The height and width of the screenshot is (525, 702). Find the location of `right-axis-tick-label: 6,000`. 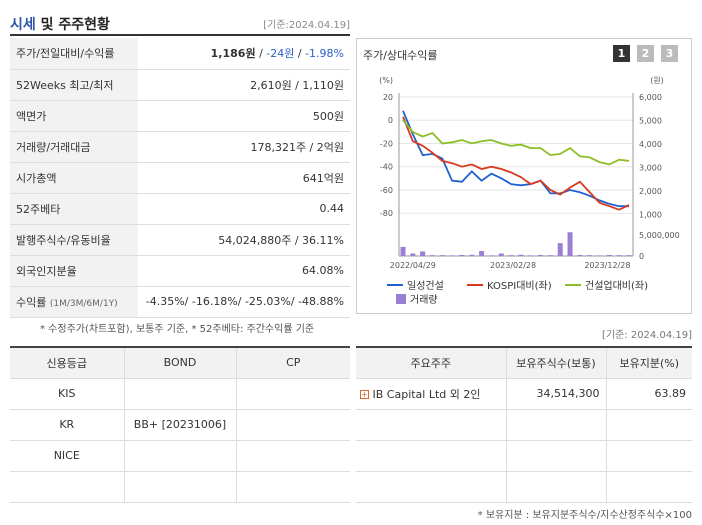

right-axis-tick-label: 6,000 is located at coordinates (650, 97).